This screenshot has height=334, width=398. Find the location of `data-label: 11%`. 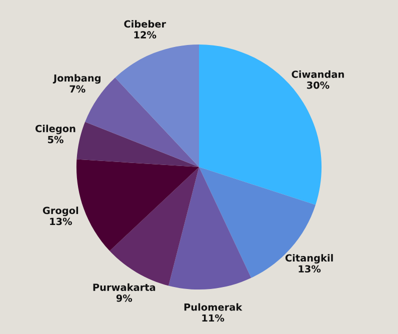

data-label: 11% is located at coordinates (213, 318).